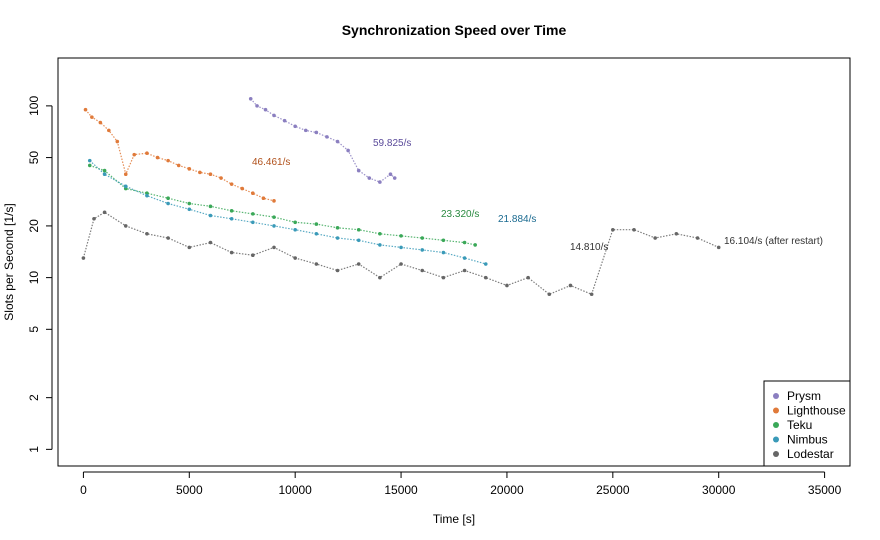  What do you see at coordinates (392, 143) in the screenshot?
I see `annotation-prysm: 59.825/s` at bounding box center [392, 143].